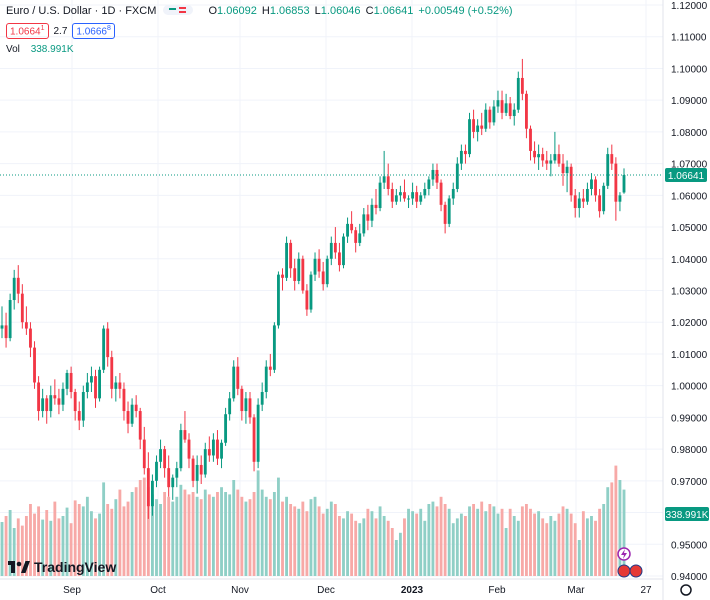  Describe the element at coordinates (93, 31) in the screenshot. I see `buy-button: 1.06668` at that location.